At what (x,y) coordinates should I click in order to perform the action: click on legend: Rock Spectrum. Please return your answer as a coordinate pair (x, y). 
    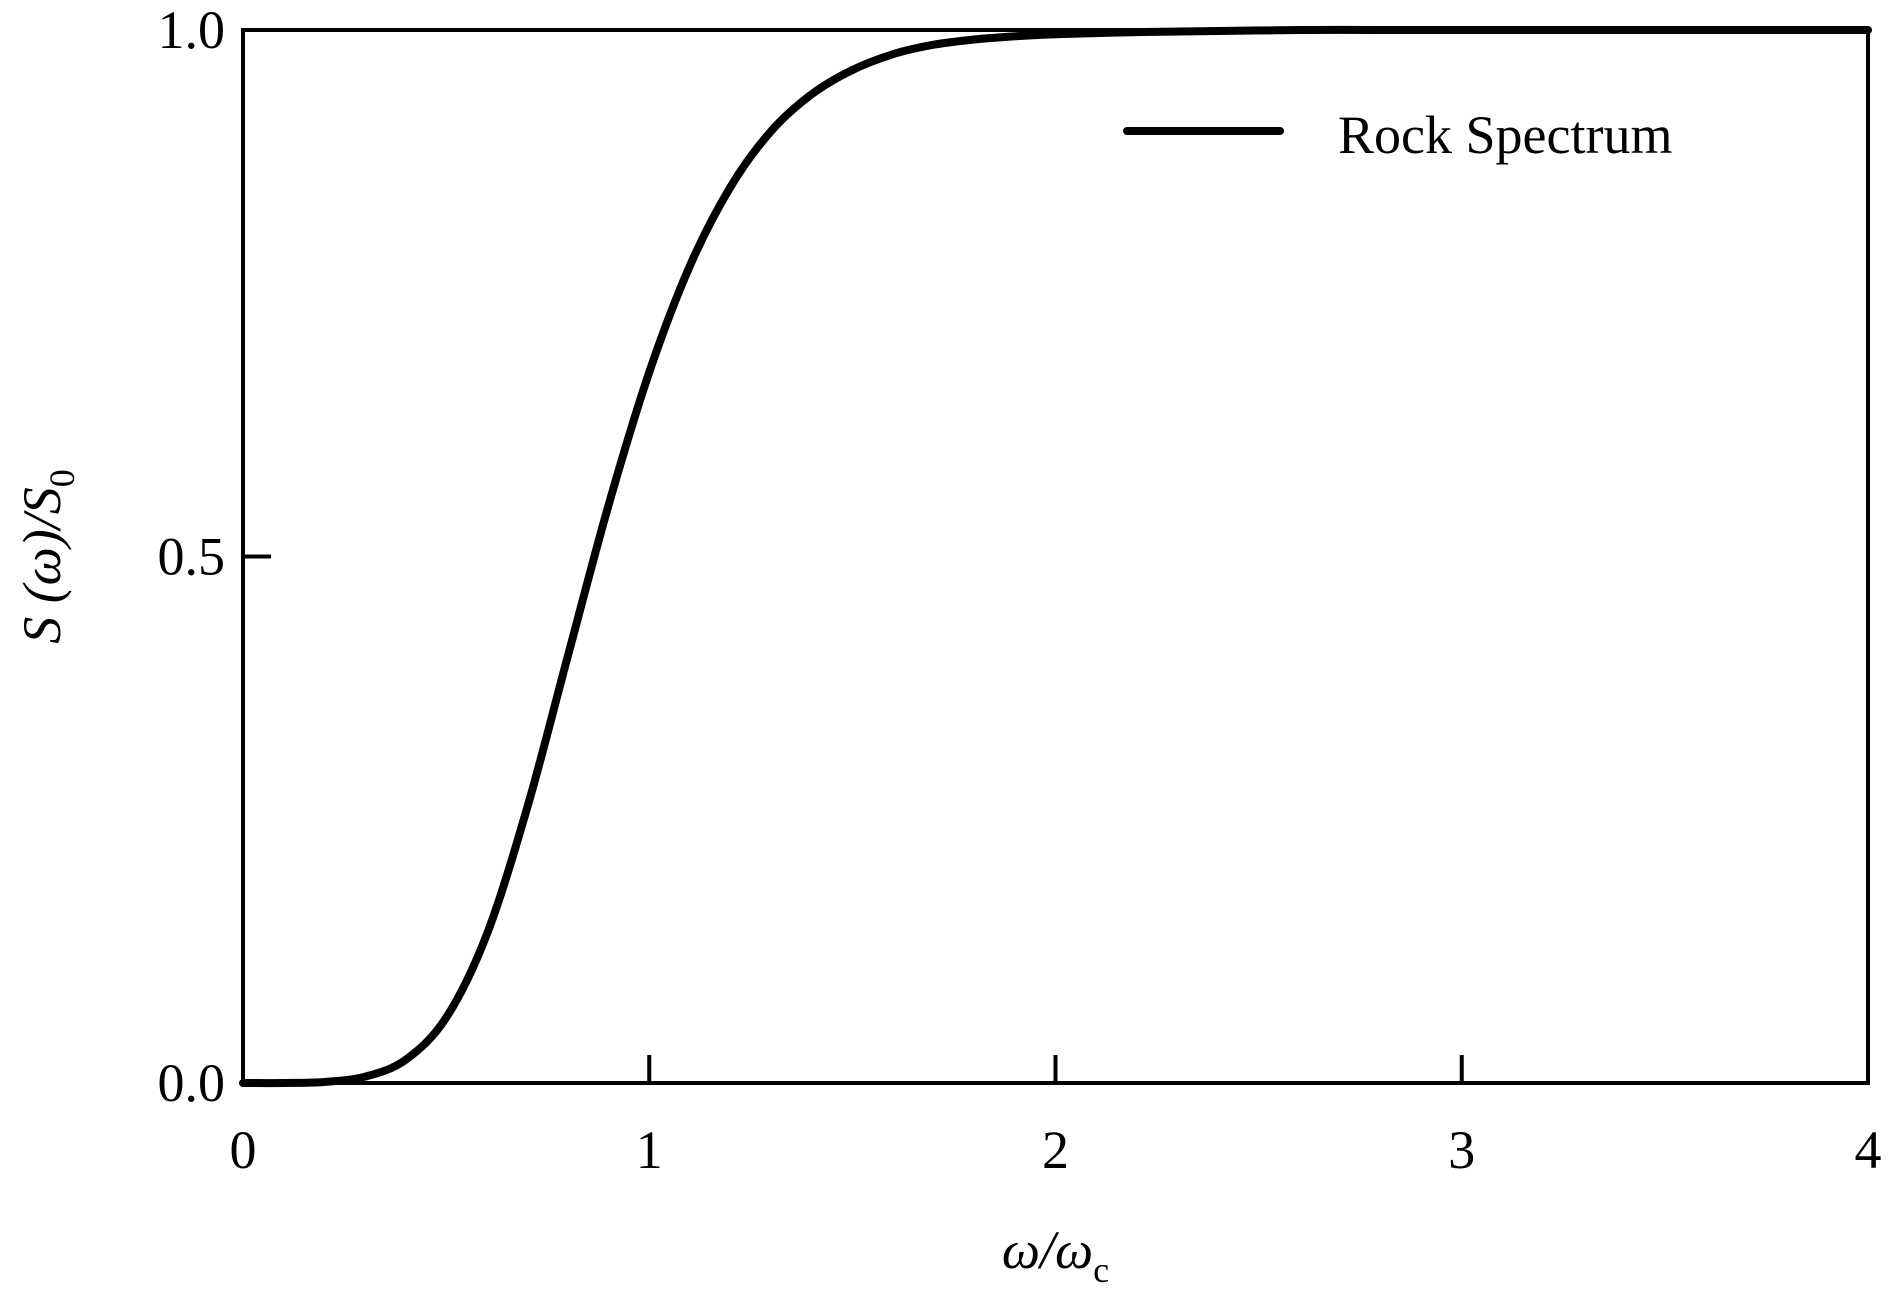
    Looking at the image, I should click on (1397, 135).